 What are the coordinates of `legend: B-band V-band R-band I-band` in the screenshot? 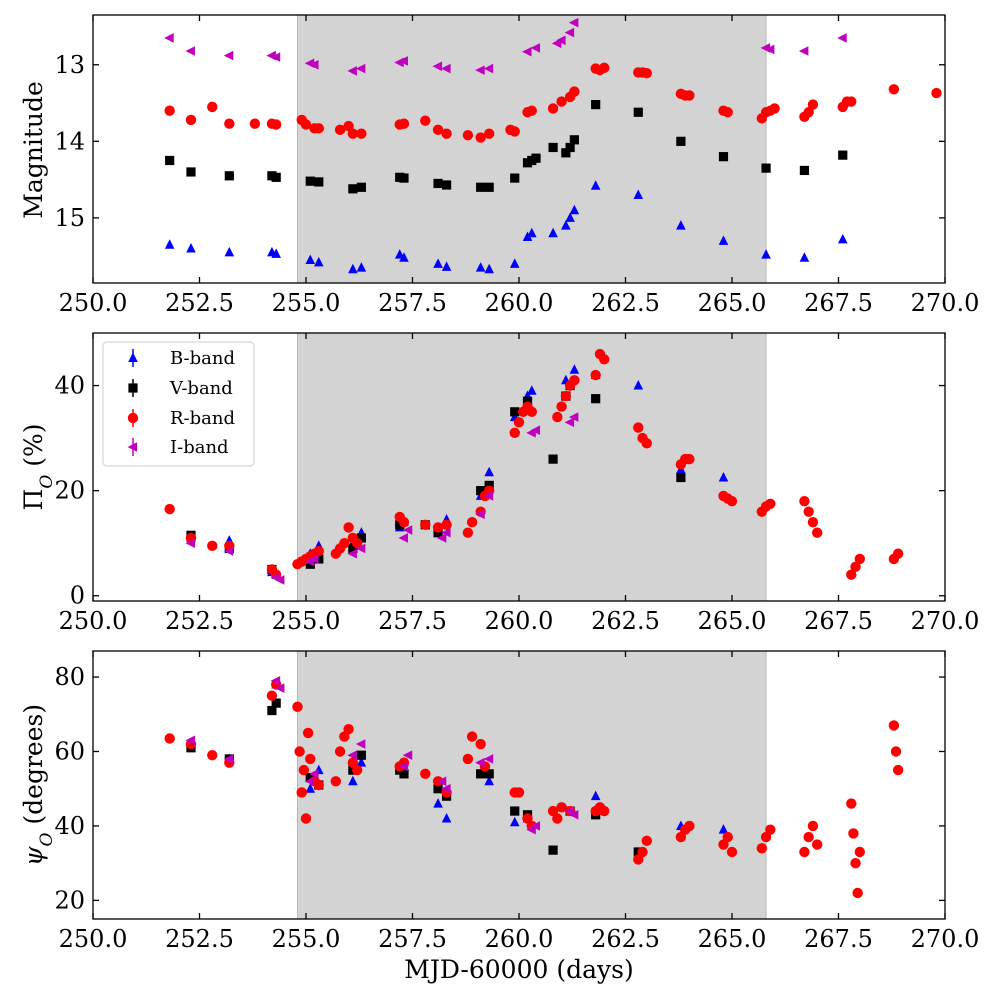 It's located at (178, 404).